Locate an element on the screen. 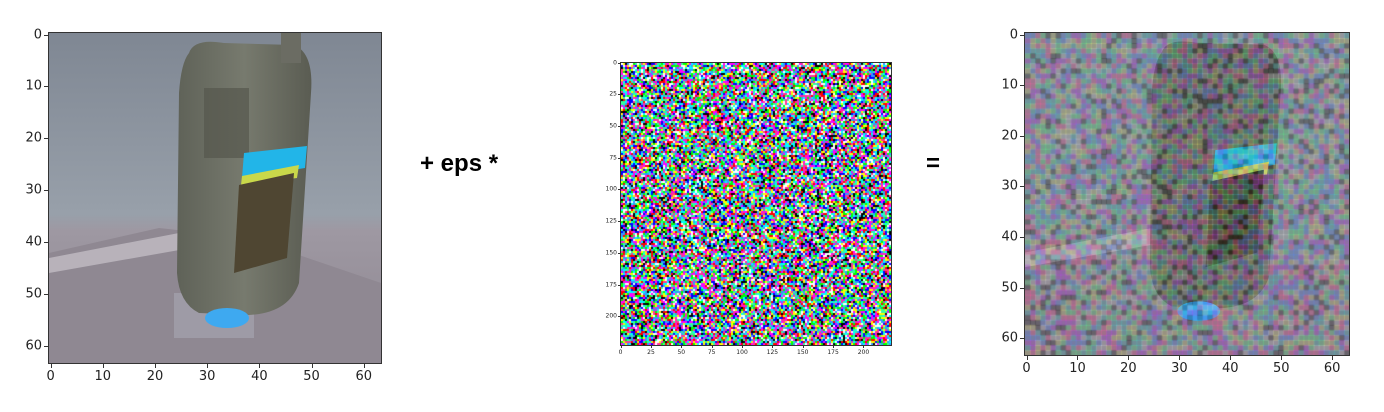 This screenshot has height=412, width=1384. original-y-tick: 0 is located at coordinates (37, 35).